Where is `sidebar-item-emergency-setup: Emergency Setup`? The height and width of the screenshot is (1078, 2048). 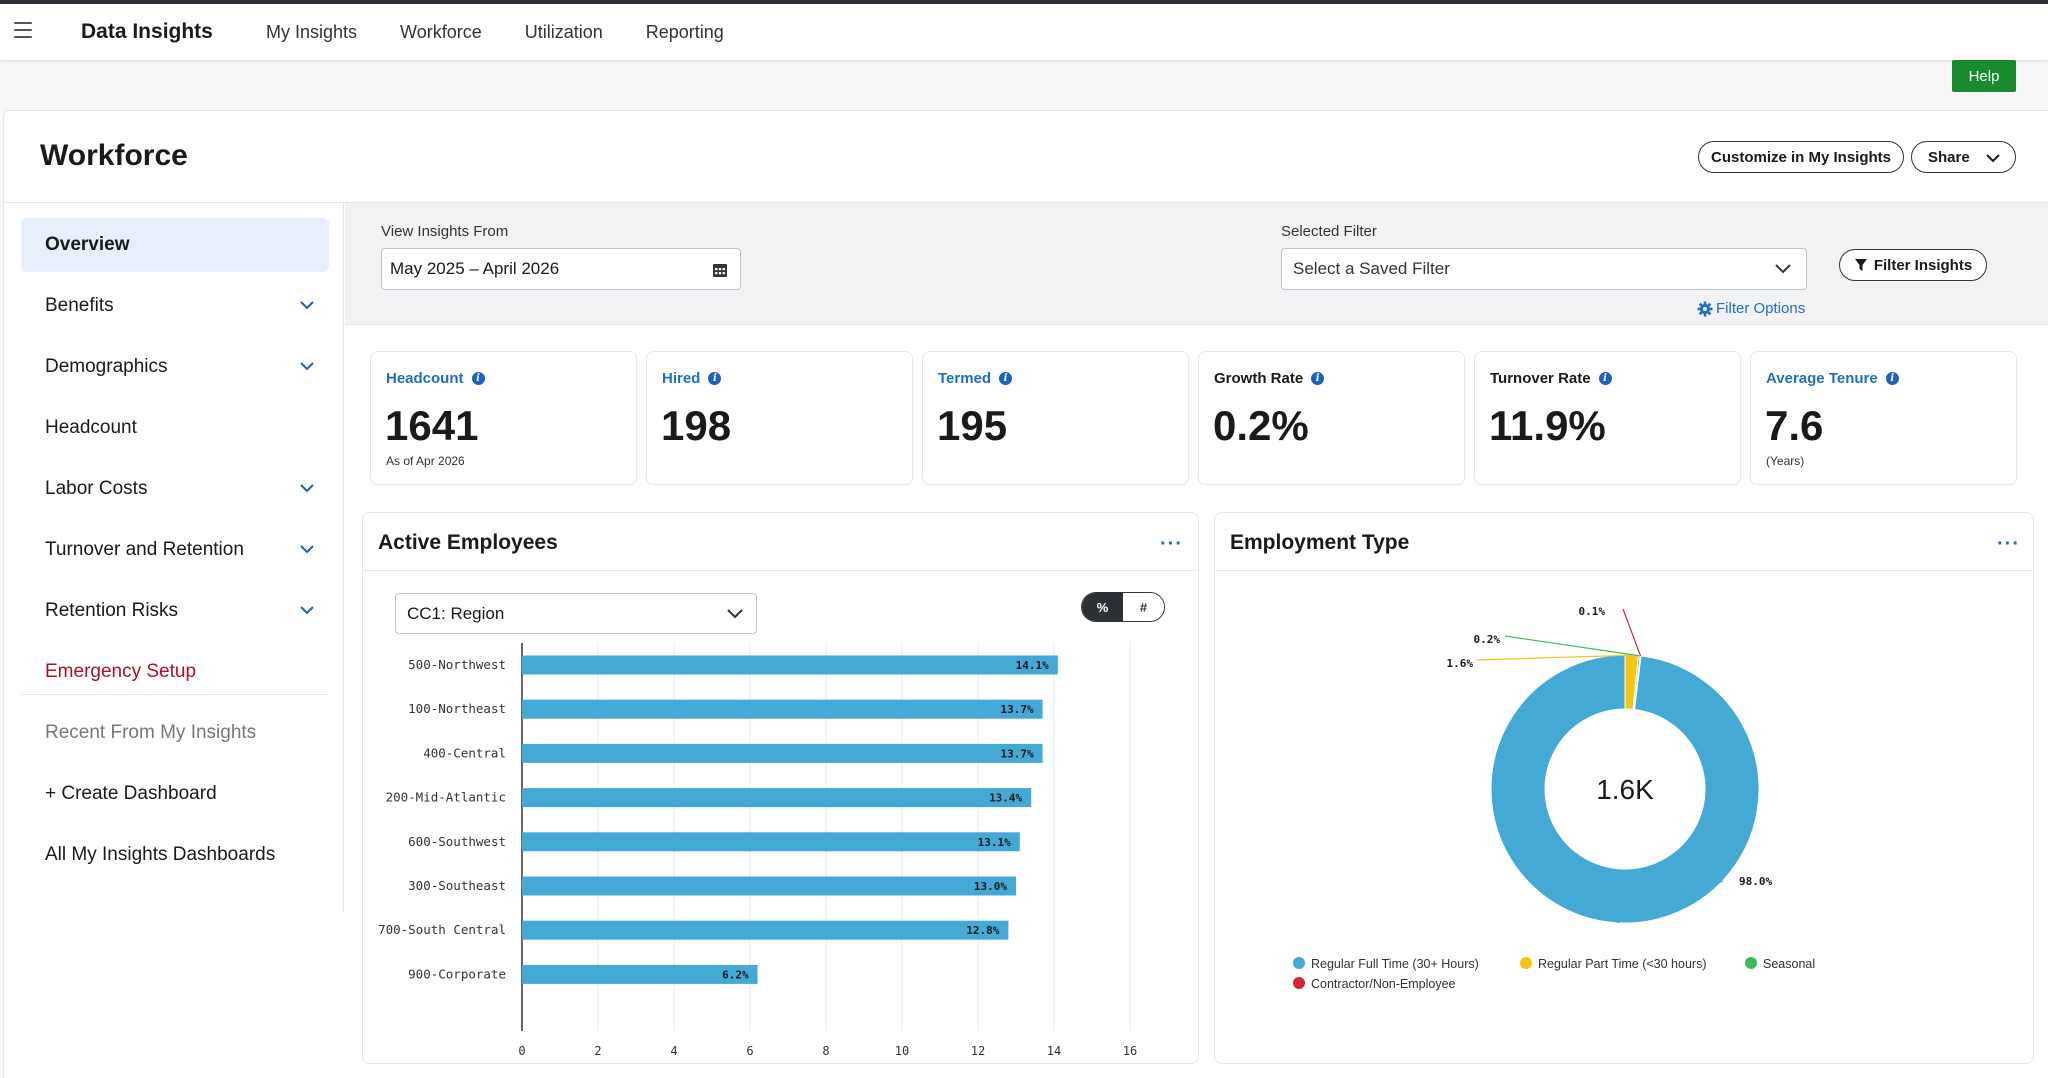 sidebar-item-emergency-setup: Emergency Setup is located at coordinates (175, 672).